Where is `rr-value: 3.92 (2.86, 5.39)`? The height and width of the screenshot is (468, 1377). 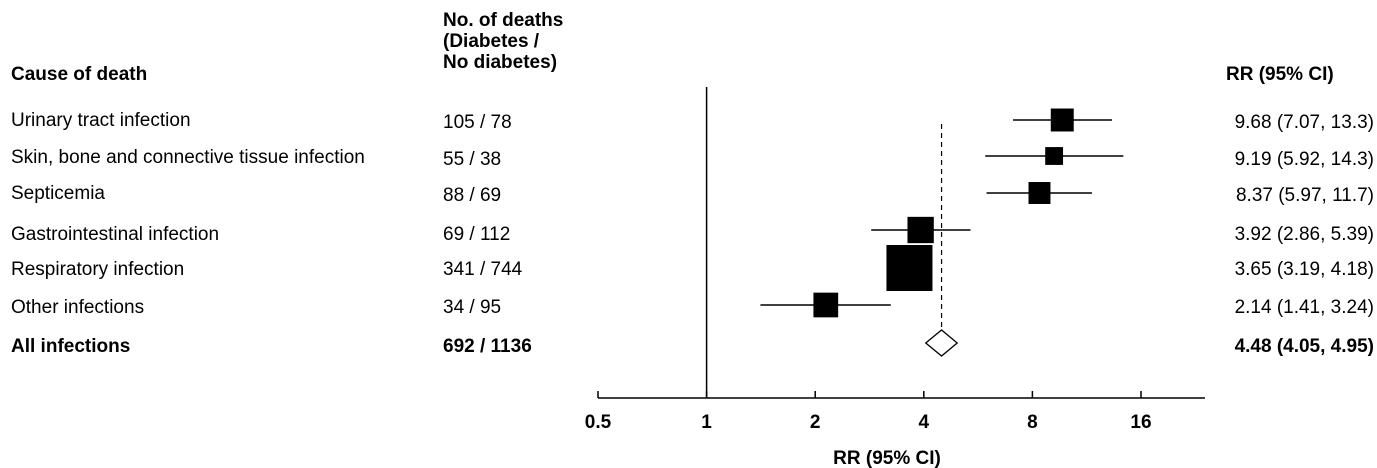
rr-value: 3.92 (2.86, 5.39) is located at coordinates (1304, 234).